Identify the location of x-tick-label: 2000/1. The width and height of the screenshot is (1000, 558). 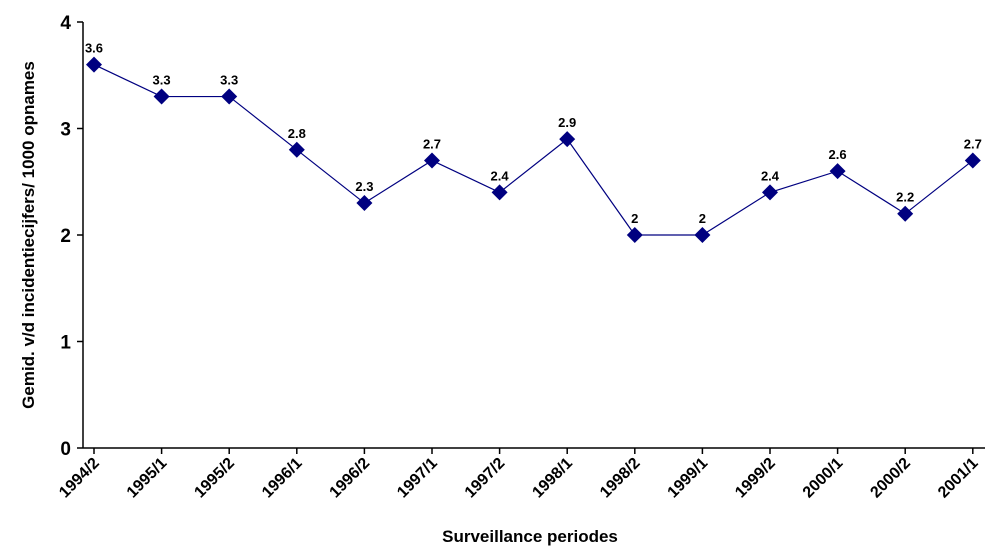
(823, 478).